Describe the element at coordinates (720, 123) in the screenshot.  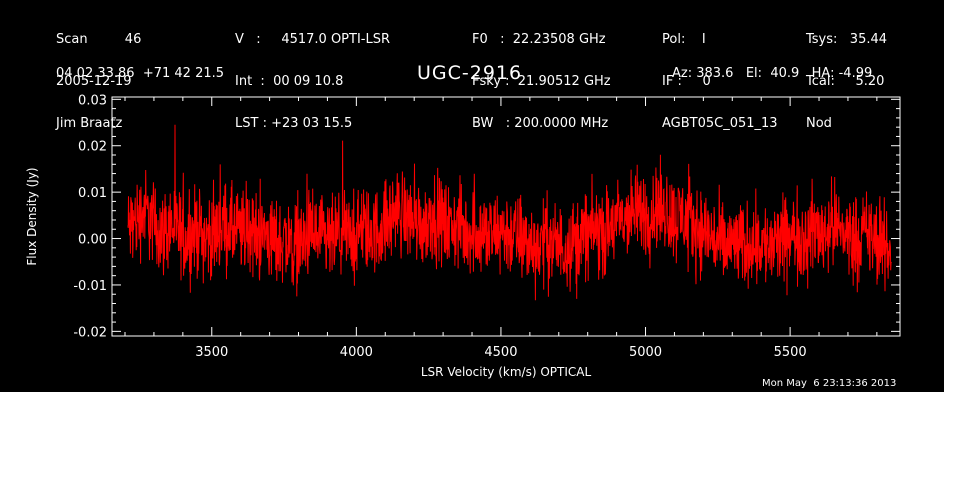
I see `project-id: AGBT05C_051_13` at that location.